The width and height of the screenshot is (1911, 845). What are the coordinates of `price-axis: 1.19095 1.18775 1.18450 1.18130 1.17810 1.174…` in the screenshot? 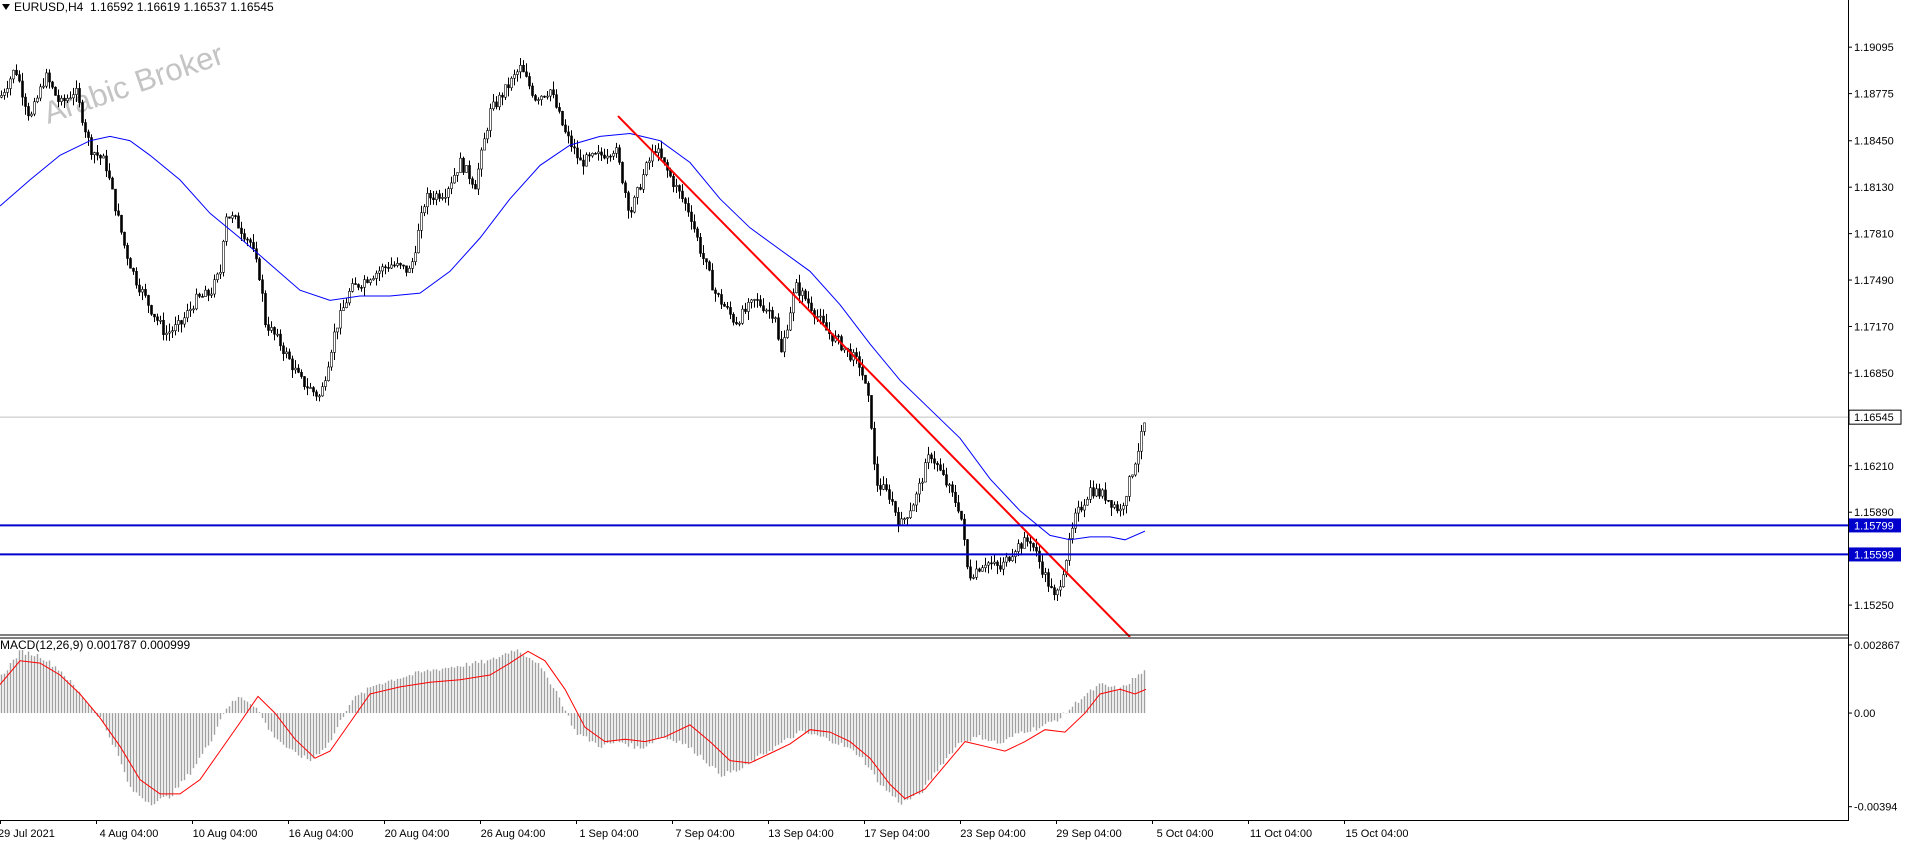 It's located at (1875, 327).